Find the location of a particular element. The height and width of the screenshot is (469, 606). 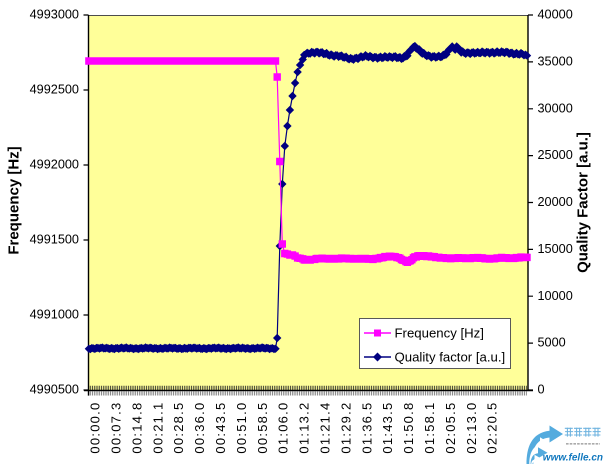

svg-text: 20000 is located at coordinates (555, 202).